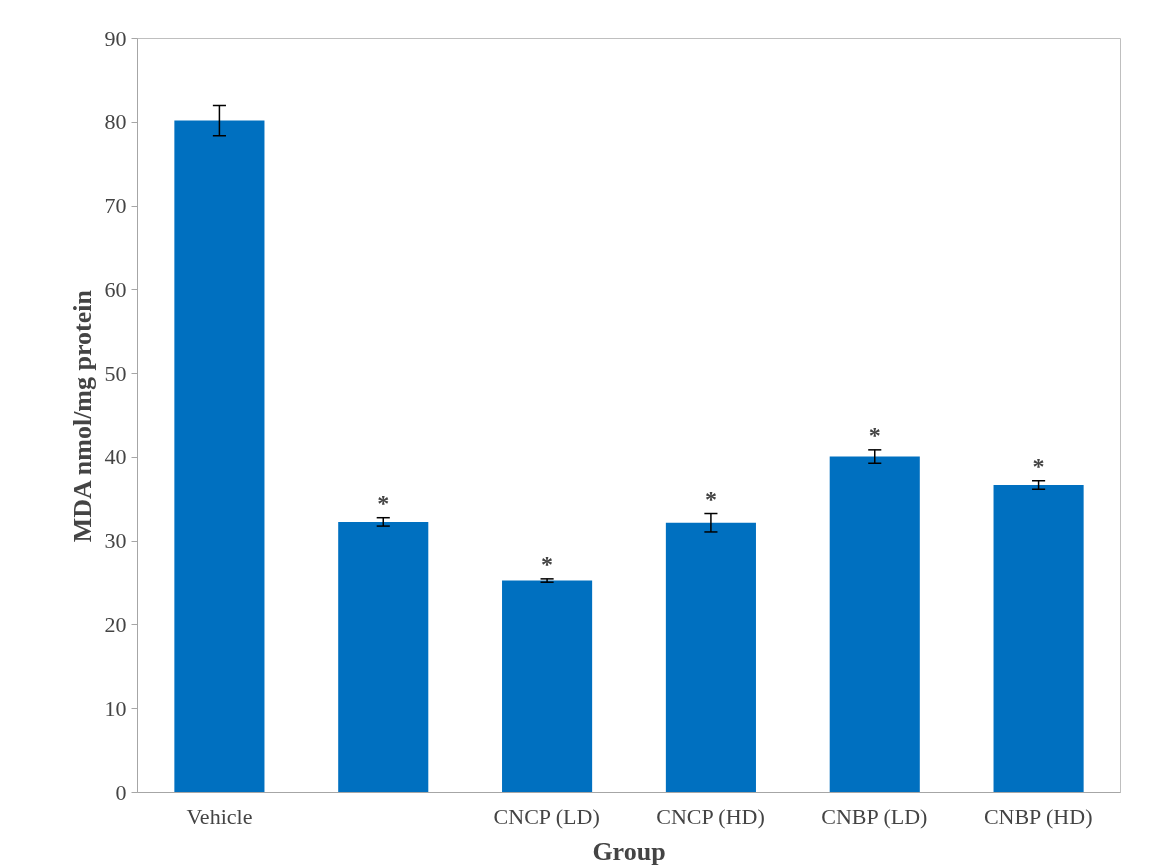 The width and height of the screenshot is (1153, 868). Describe the element at coordinates (115, 708) in the screenshot. I see `y-tick-label: 10` at that location.